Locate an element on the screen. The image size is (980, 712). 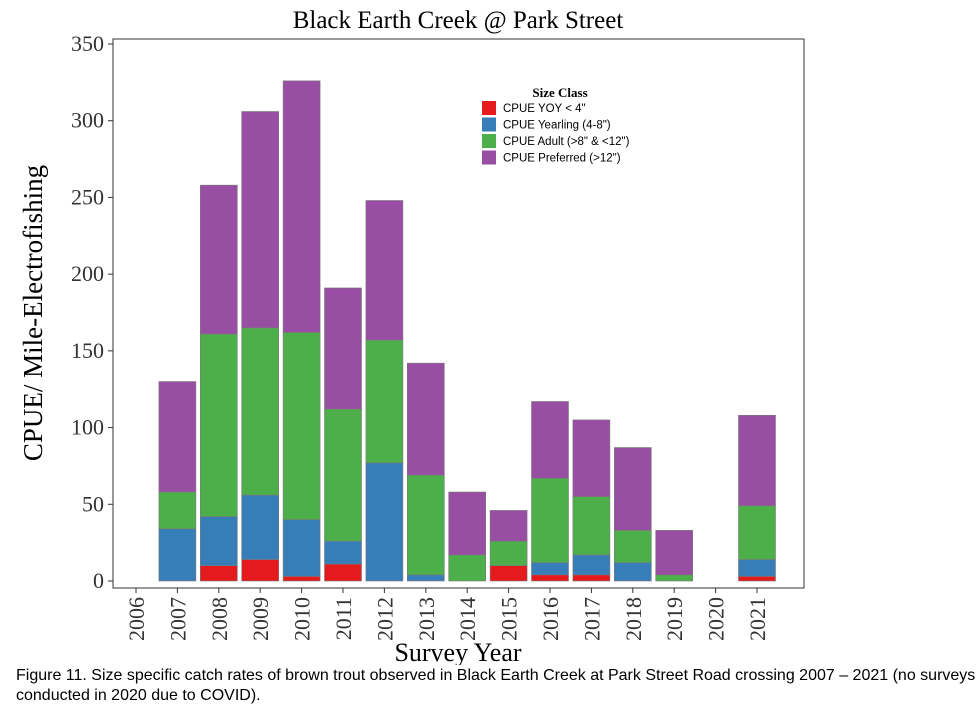
bar-segment-2016-s1 is located at coordinates (550, 569).